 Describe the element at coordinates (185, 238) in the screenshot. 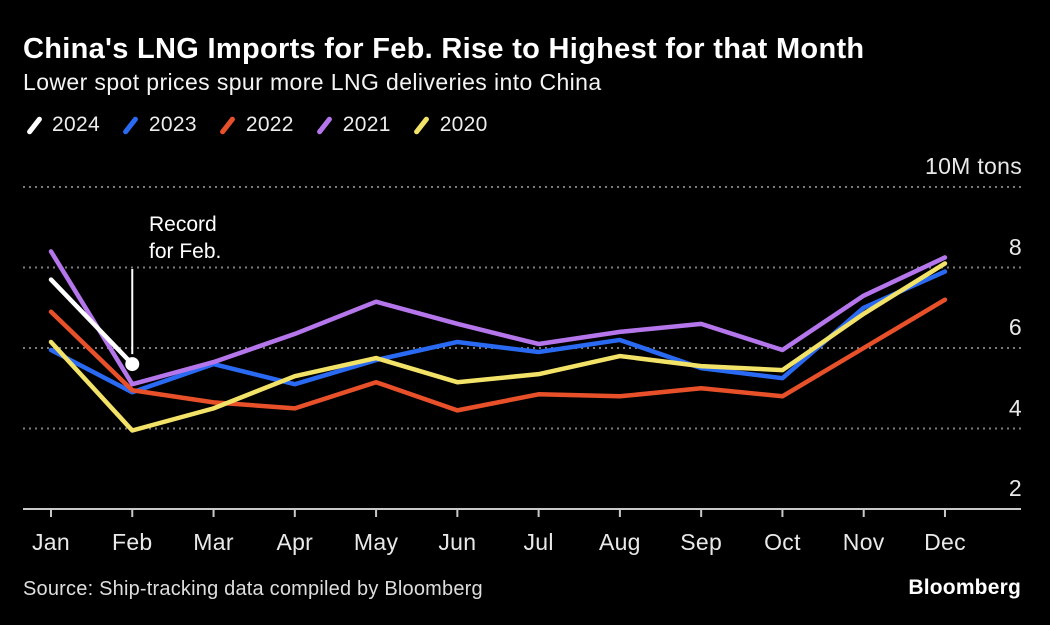

I see `record-annotation: Record for Feb.` at that location.